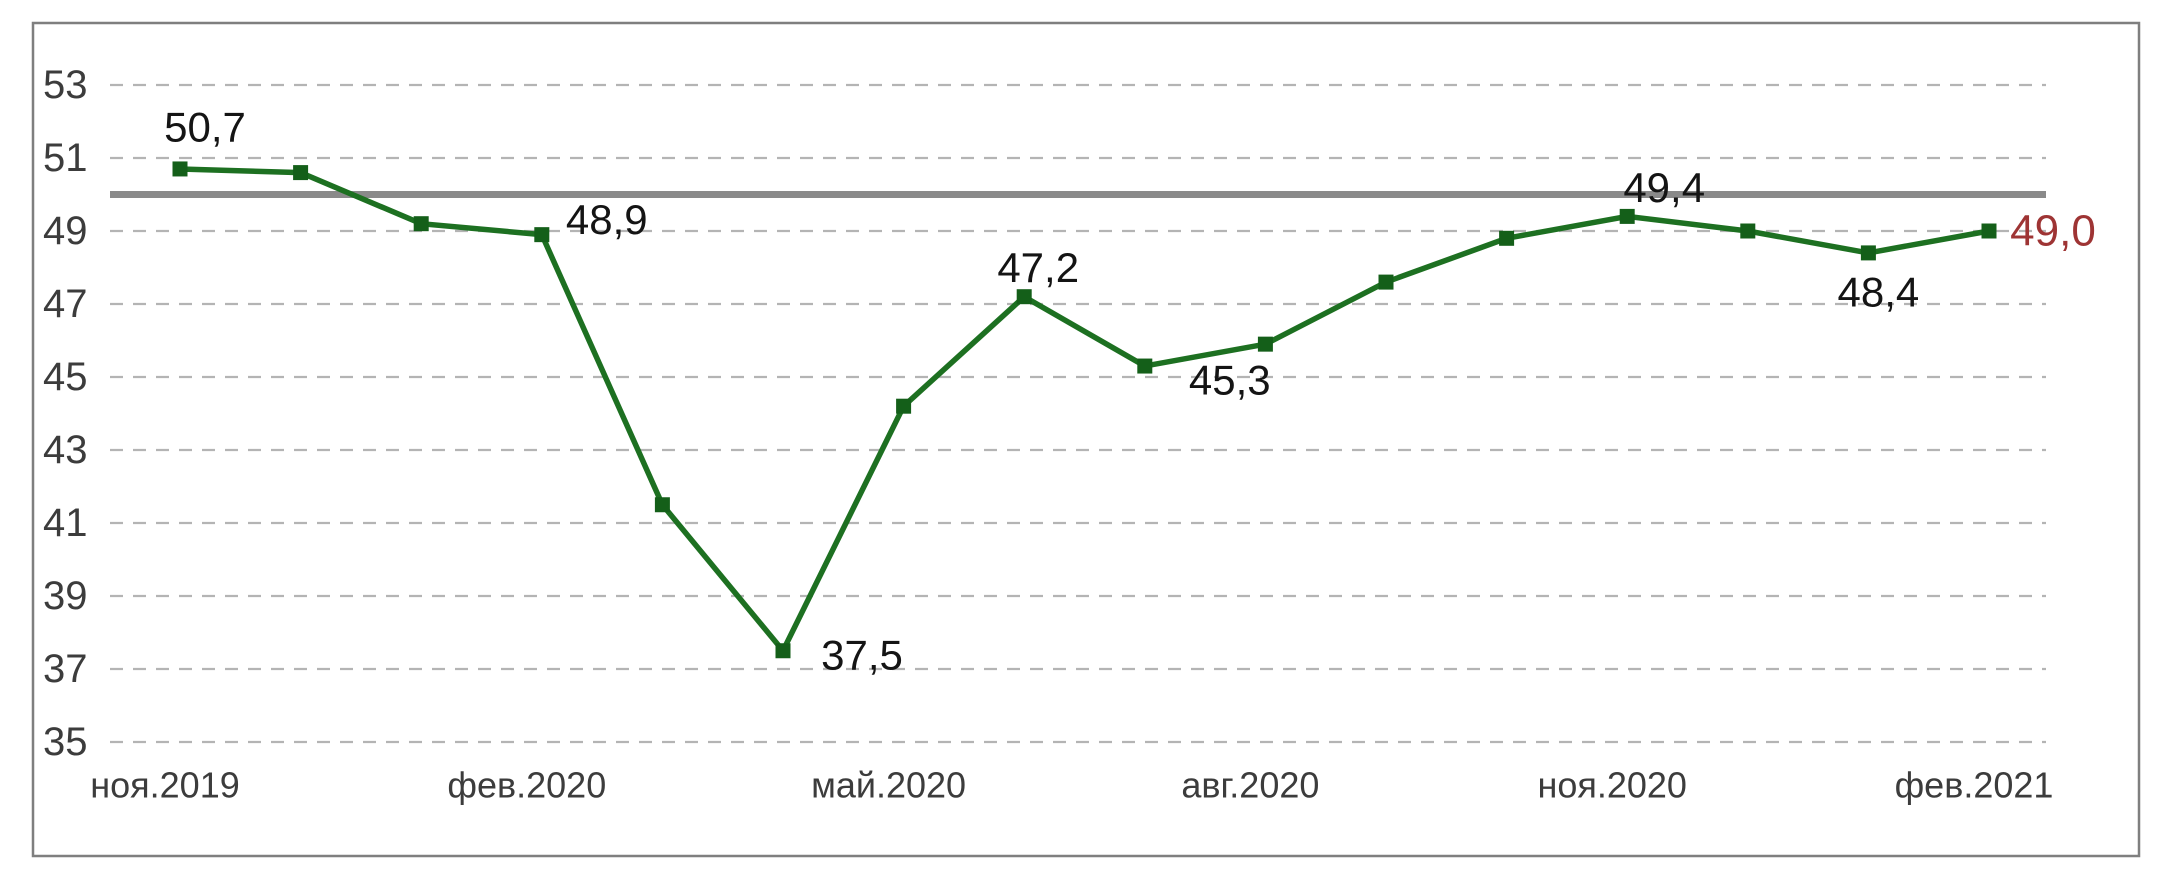 This screenshot has height=879, width=2160. What do you see at coordinates (1627, 216) in the screenshot?
I see `data-point-marker-ноя.2020` at bounding box center [1627, 216].